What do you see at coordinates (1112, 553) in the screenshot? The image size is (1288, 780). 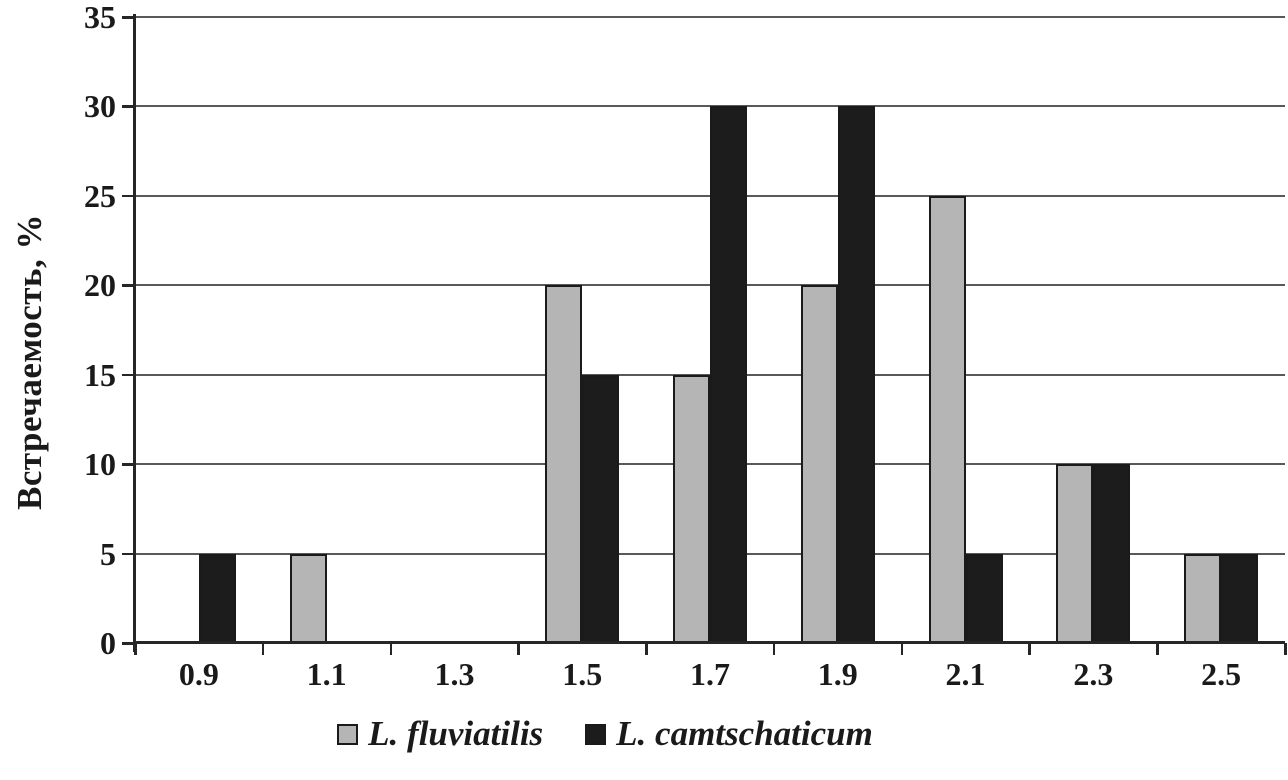 I see `bar-l-camtschaticum-2.3` at bounding box center [1112, 553].